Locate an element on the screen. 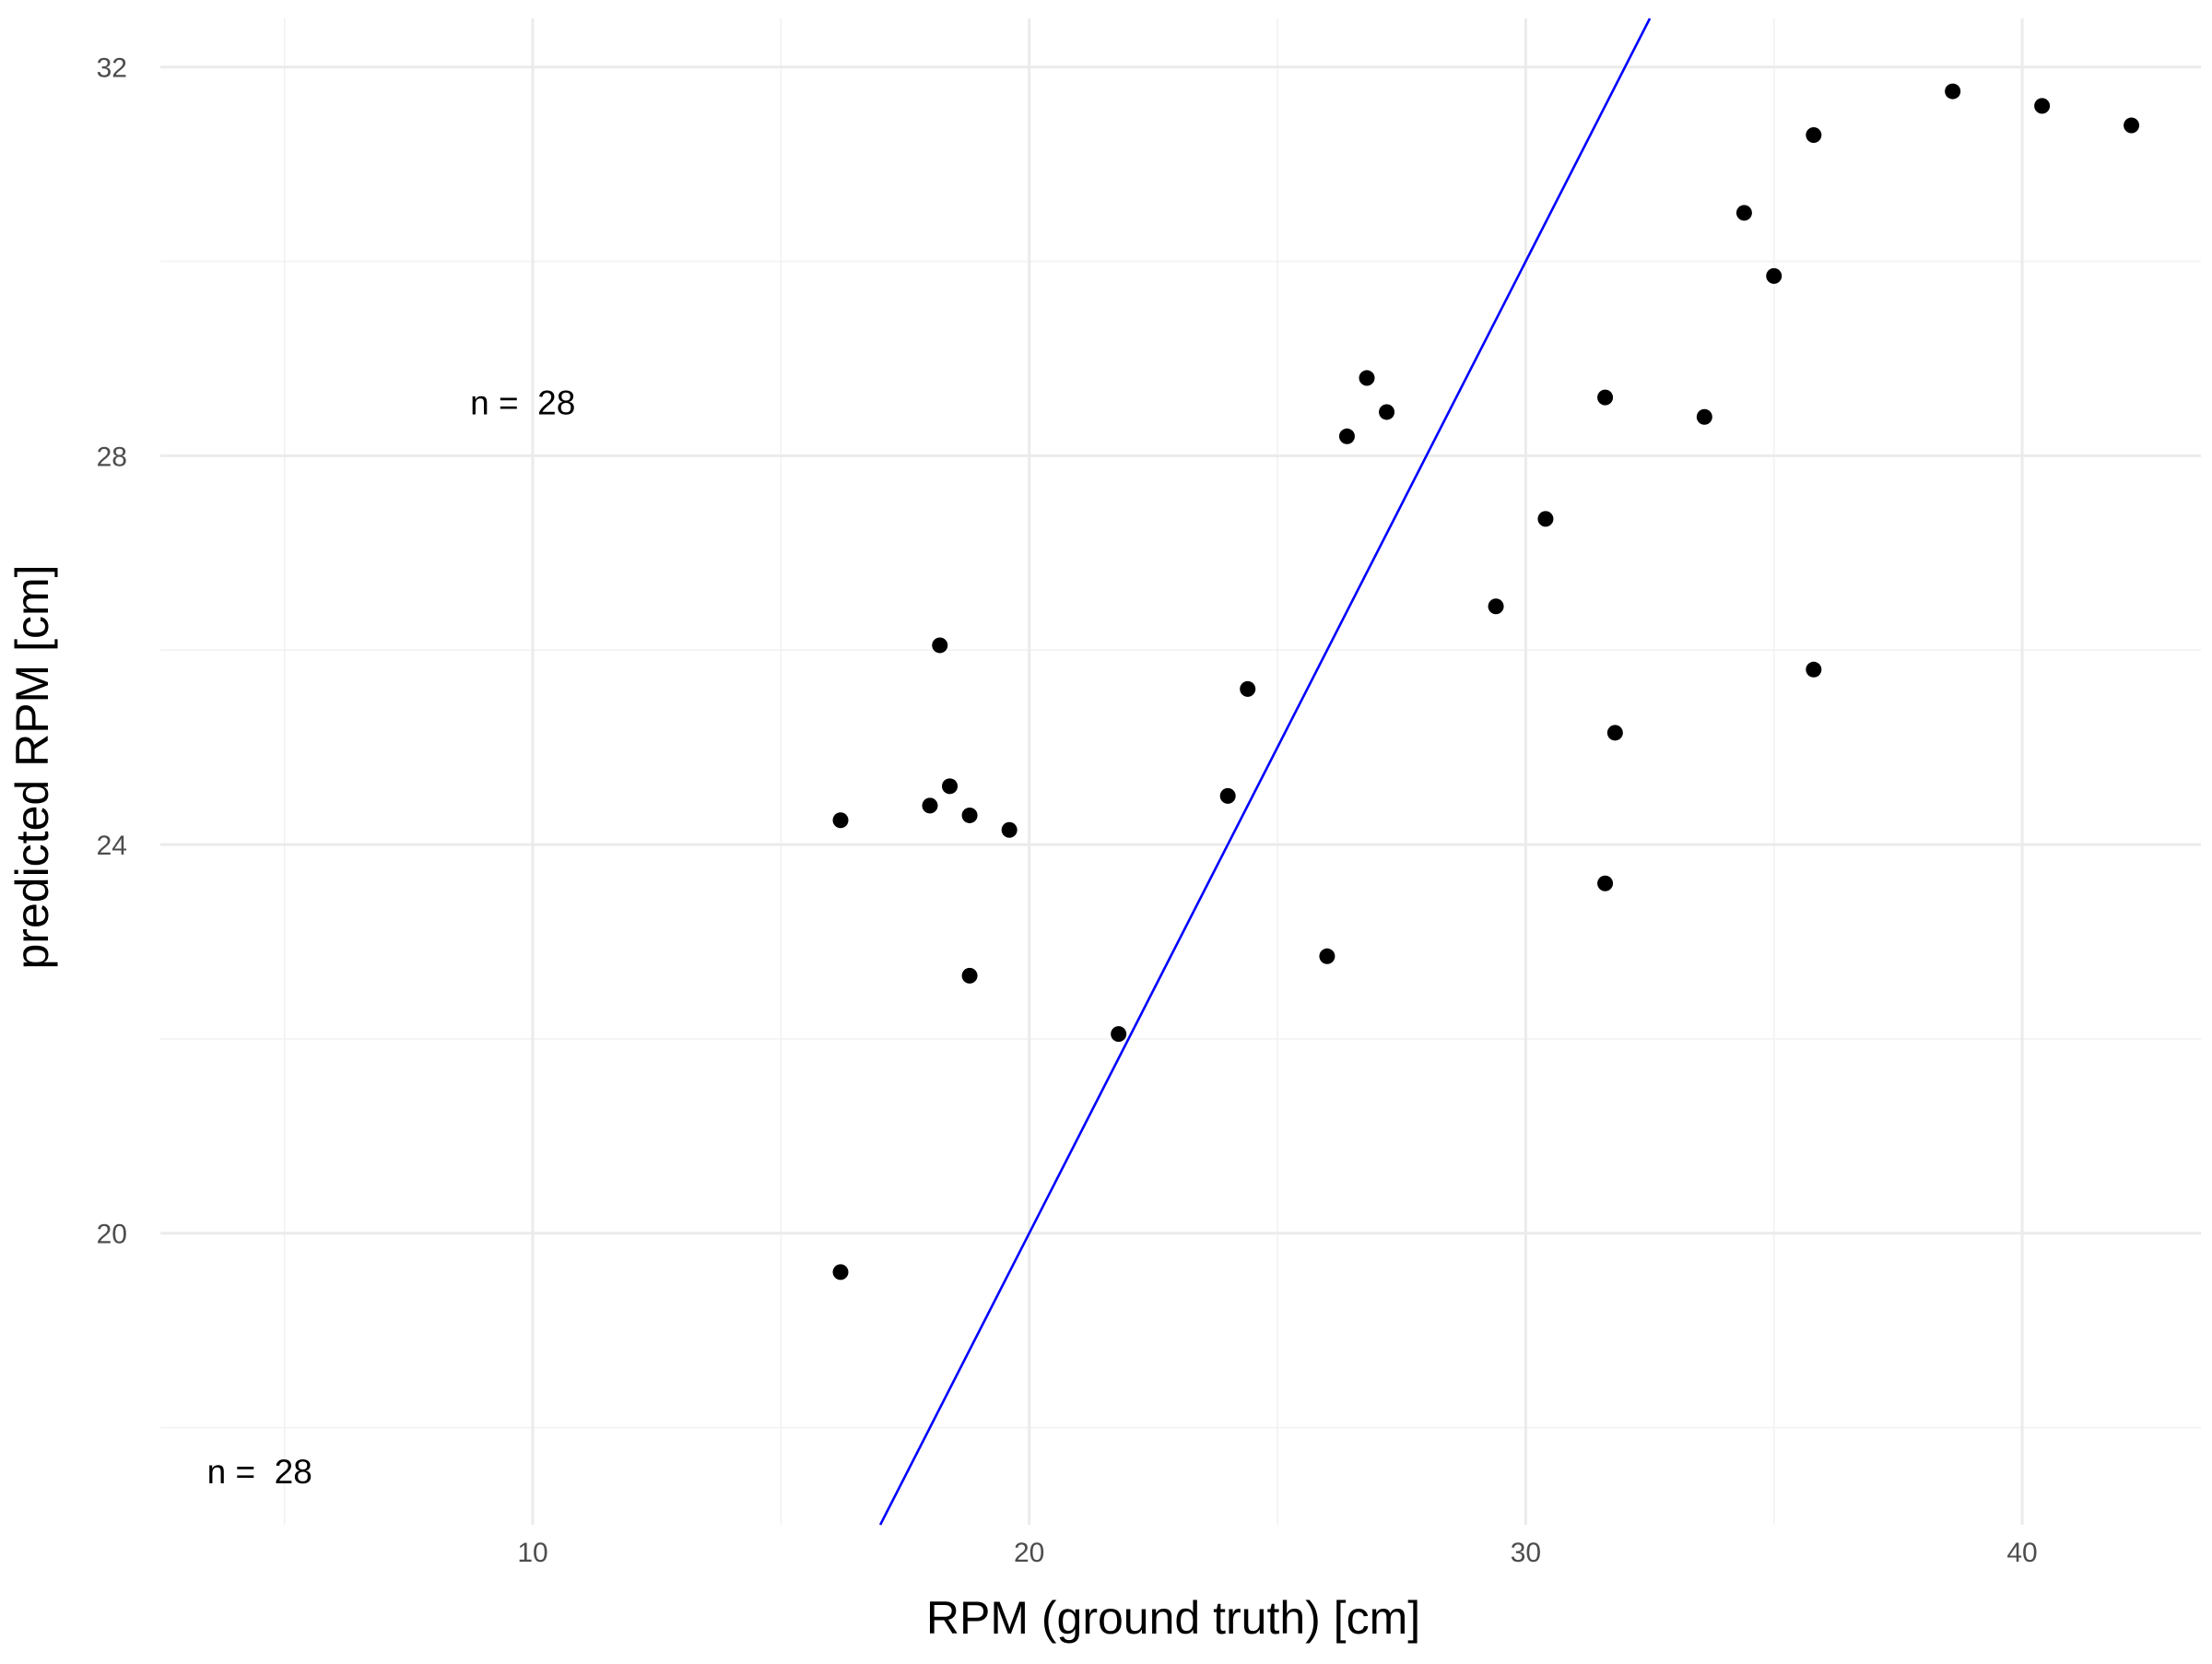 Image resolution: width=2212 pixels, height=1664 pixels. x-tick-label: 30 is located at coordinates (1526, 1553).